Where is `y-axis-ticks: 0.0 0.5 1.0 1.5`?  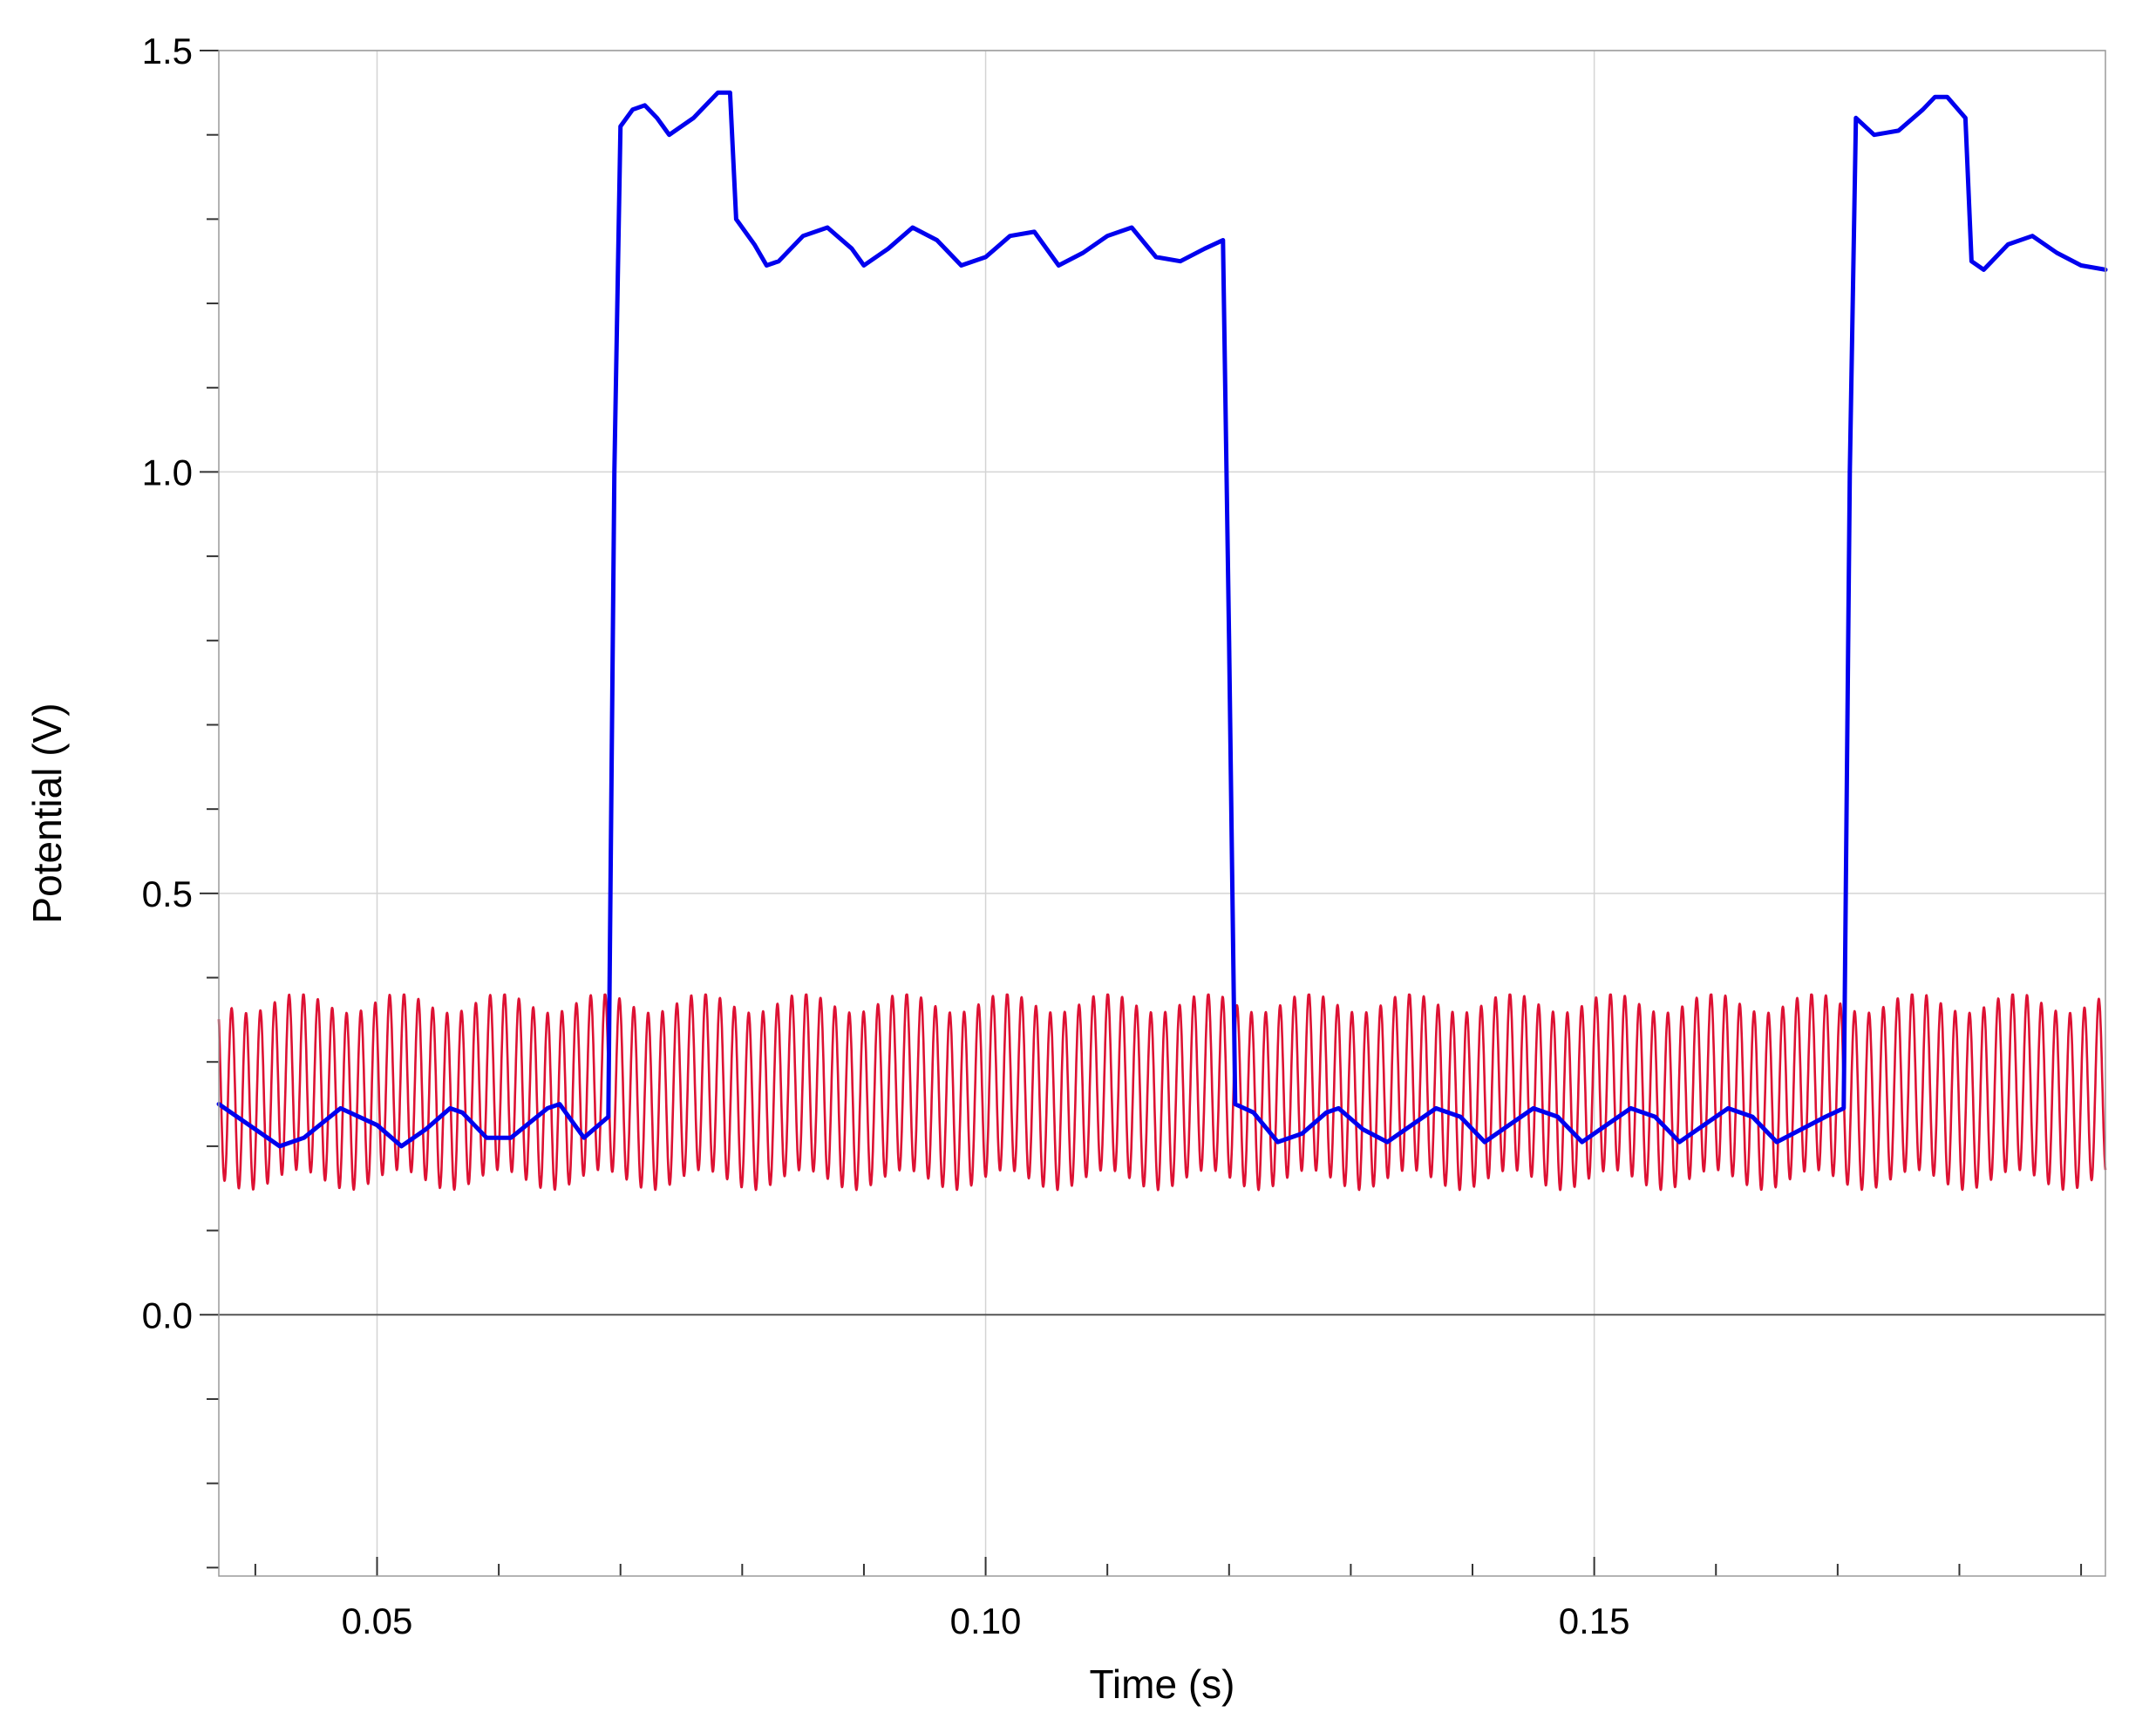 y-axis-ticks: 0.0 0.5 1.0 1.5 is located at coordinates (180, 800).